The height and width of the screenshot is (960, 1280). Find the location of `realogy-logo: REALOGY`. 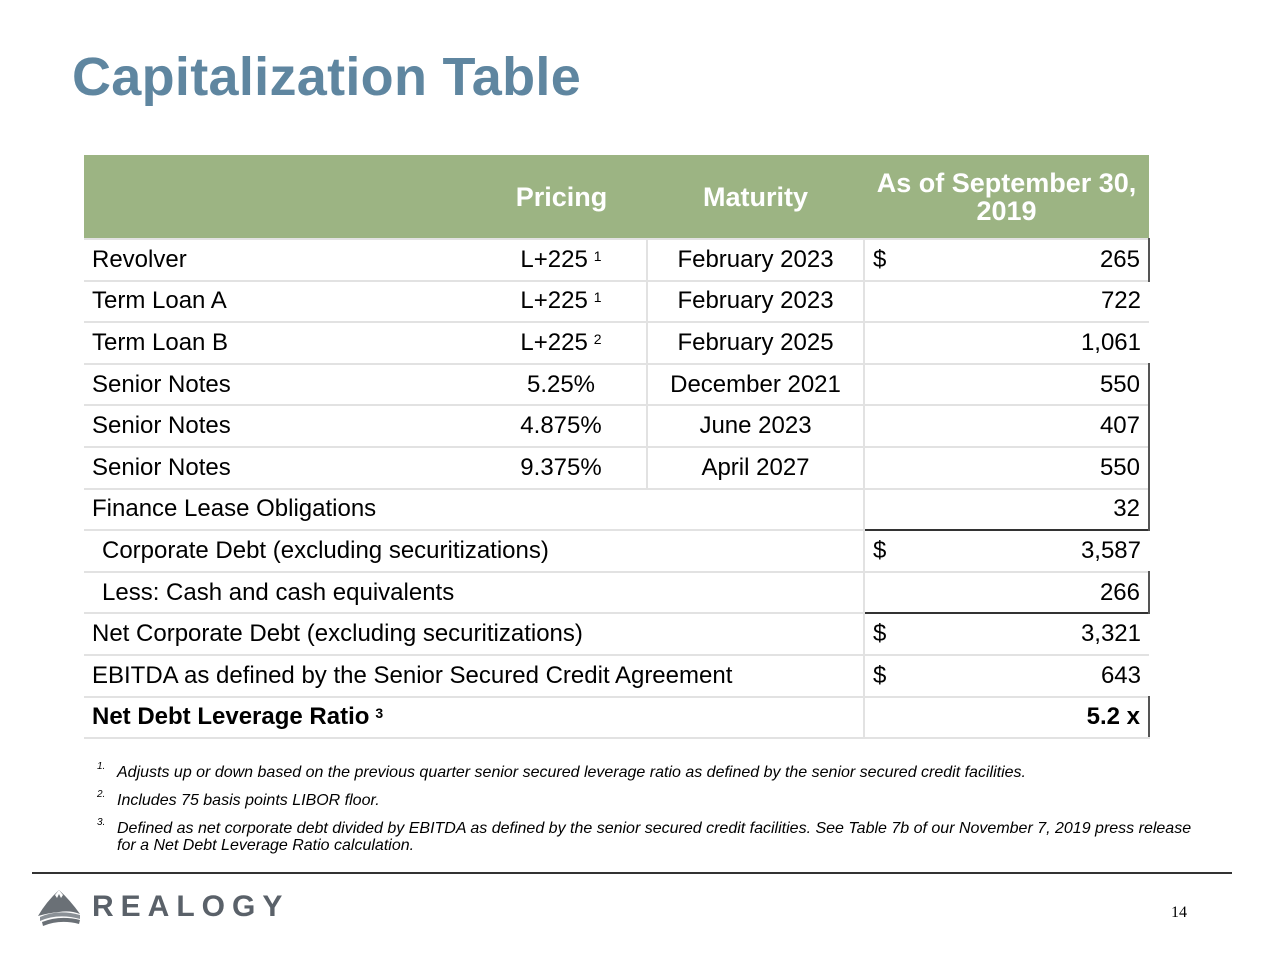

realogy-logo: REALOGY is located at coordinates (162, 907).